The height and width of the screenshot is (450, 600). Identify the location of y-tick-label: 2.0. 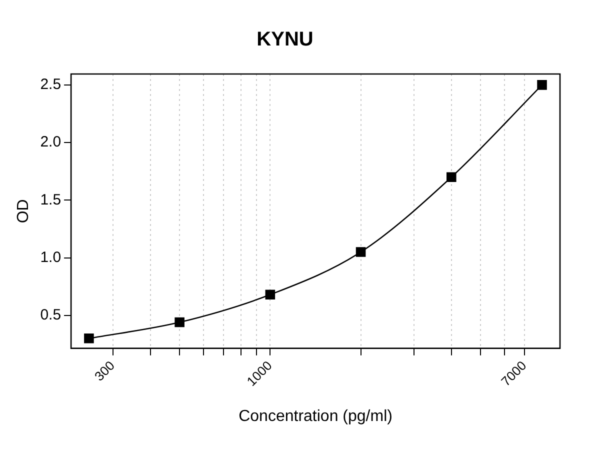
(51, 142).